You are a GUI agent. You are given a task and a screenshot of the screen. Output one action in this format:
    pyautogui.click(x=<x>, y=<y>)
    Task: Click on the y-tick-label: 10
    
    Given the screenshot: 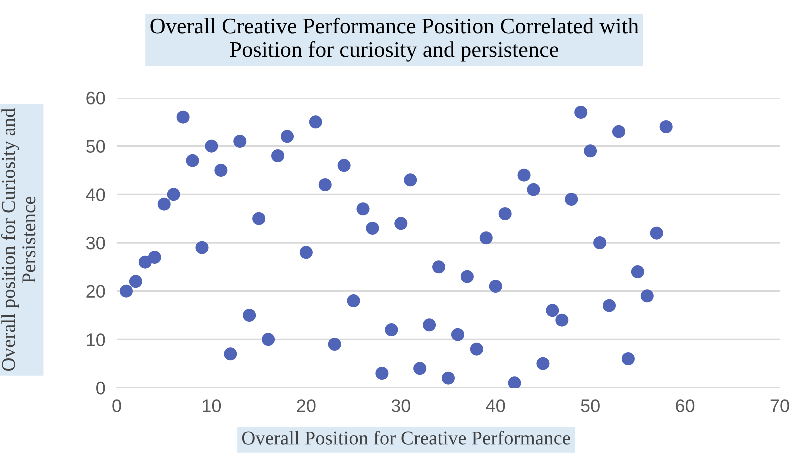 What is the action you would take?
    pyautogui.click(x=96, y=340)
    